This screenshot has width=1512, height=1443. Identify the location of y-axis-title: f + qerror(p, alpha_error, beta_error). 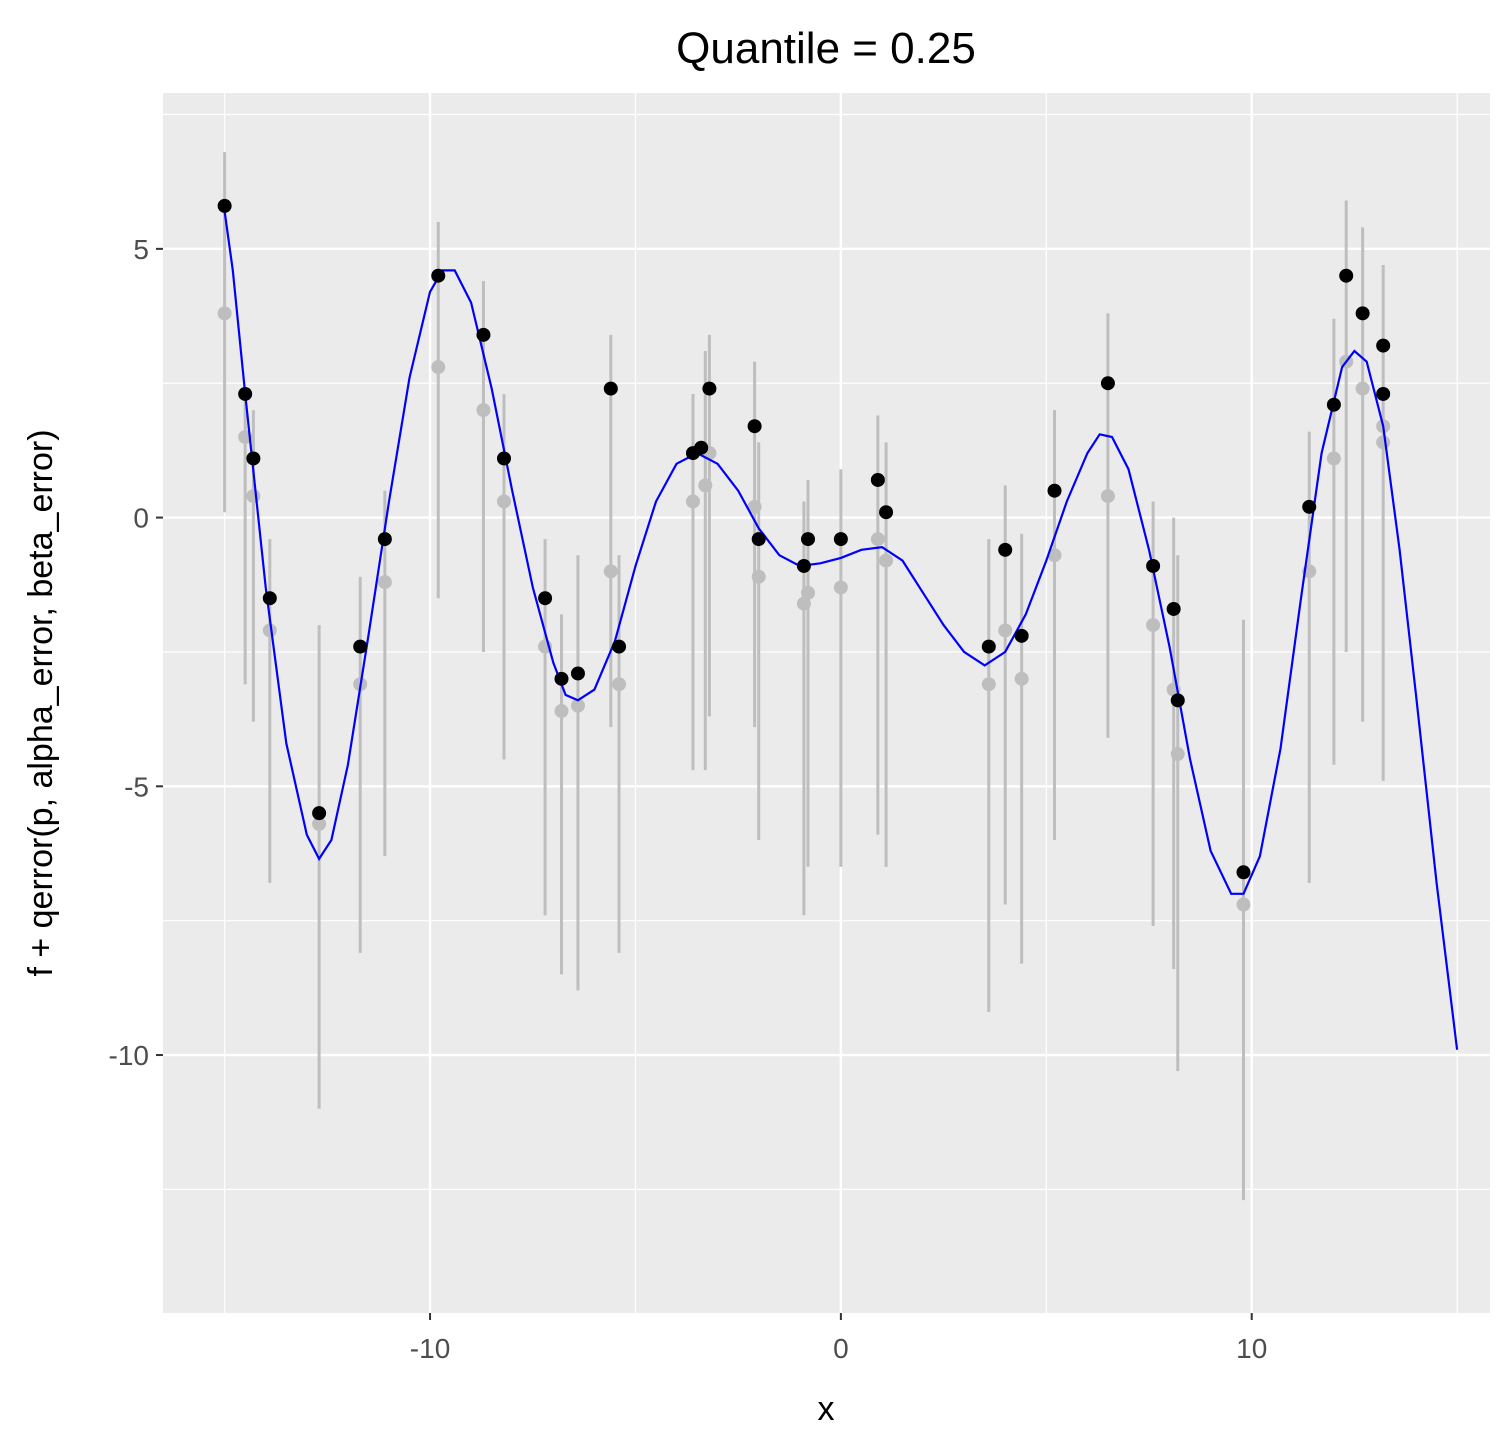
(41, 702).